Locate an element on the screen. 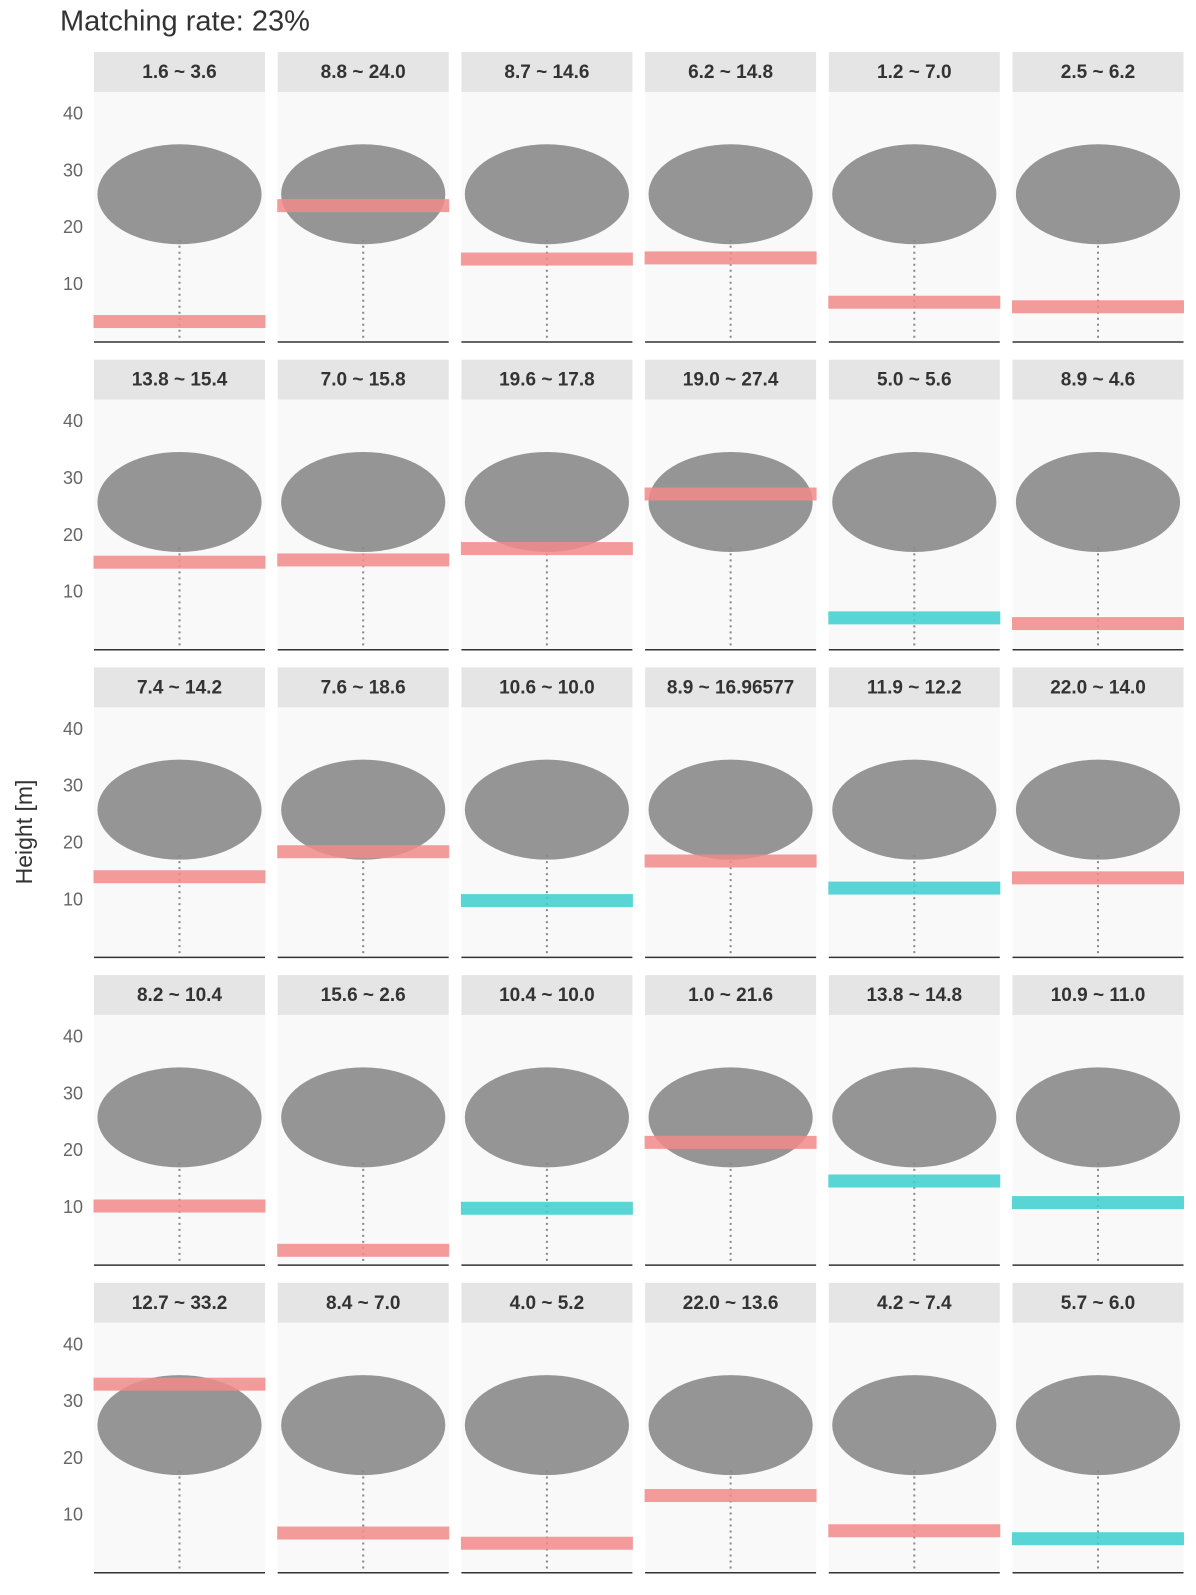 This screenshot has width=1196, height=1595. panel-title: 4.2 ~ 7.4 is located at coordinates (914, 1303).